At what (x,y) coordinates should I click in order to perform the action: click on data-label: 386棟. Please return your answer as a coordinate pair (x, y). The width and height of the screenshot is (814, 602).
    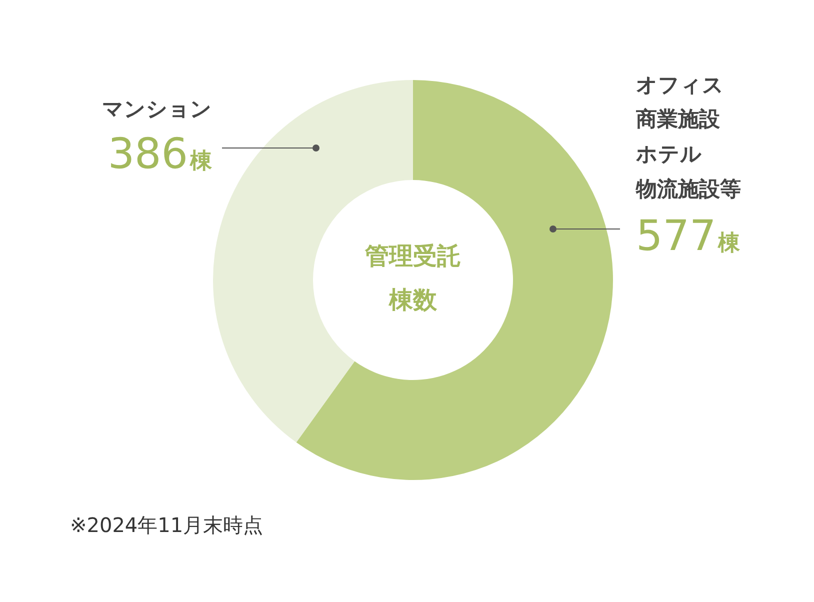
    Looking at the image, I should click on (160, 153).